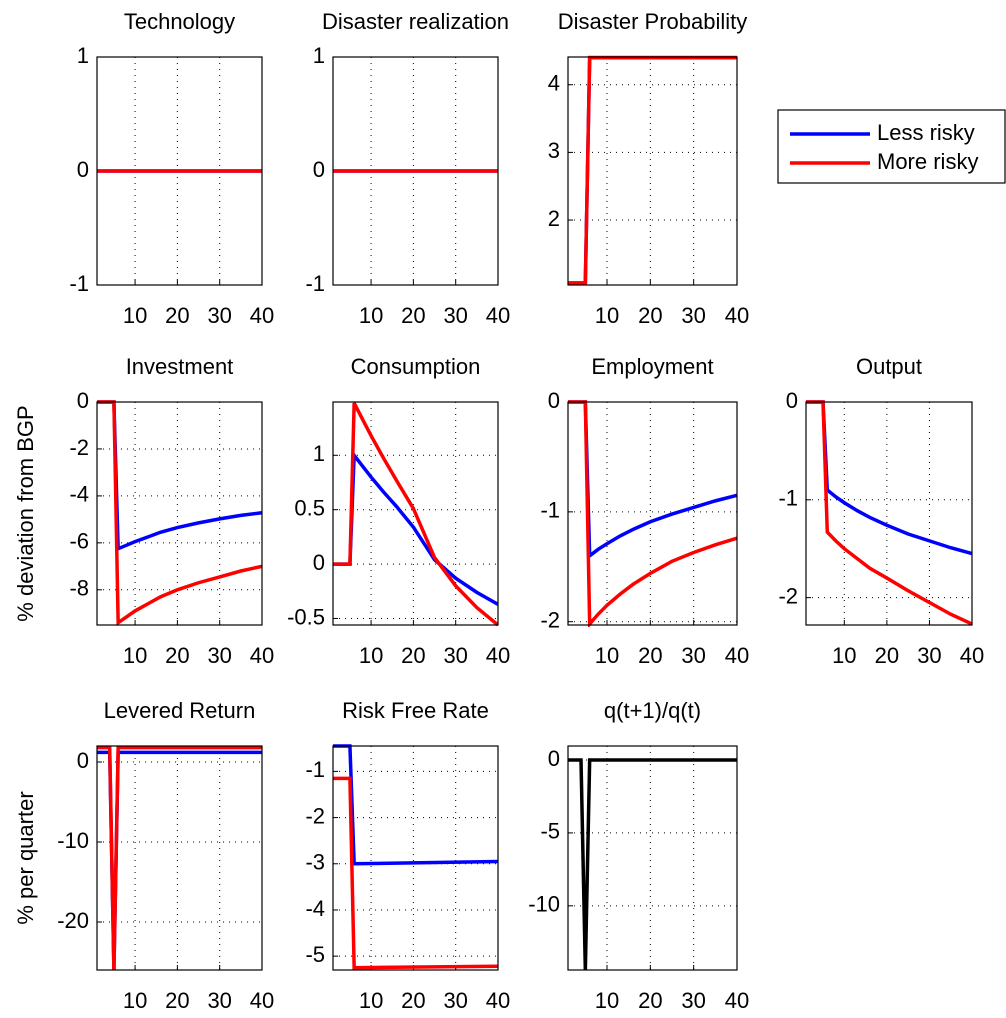 Image resolution: width=1006 pixels, height=1018 pixels. Describe the element at coordinates (554, 83) in the screenshot. I see `y-tick-label: 4` at that location.